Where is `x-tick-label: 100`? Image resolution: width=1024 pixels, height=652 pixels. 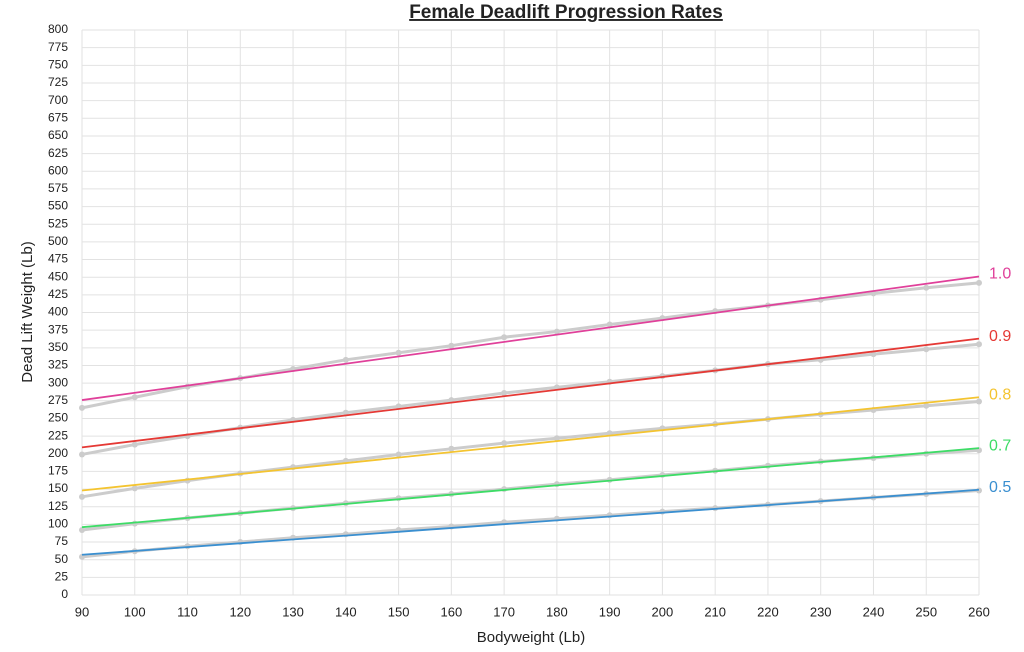
x-tick-label: 100 is located at coordinates (135, 611).